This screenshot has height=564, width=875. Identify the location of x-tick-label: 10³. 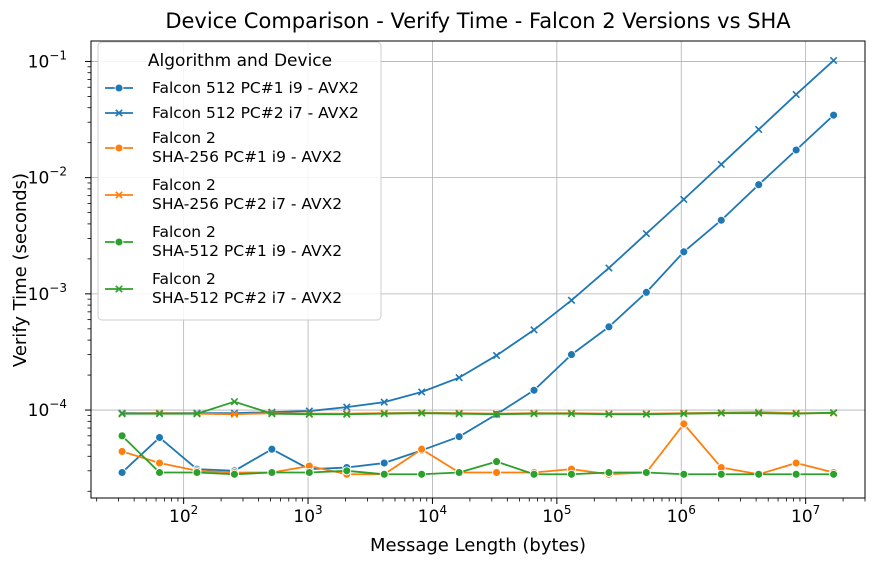
(307, 515).